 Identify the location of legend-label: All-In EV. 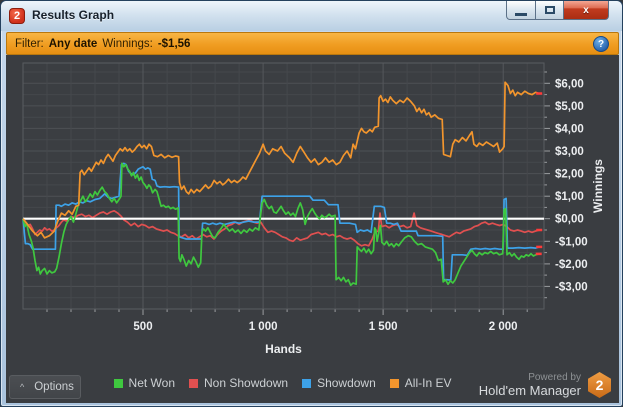
(428, 383).